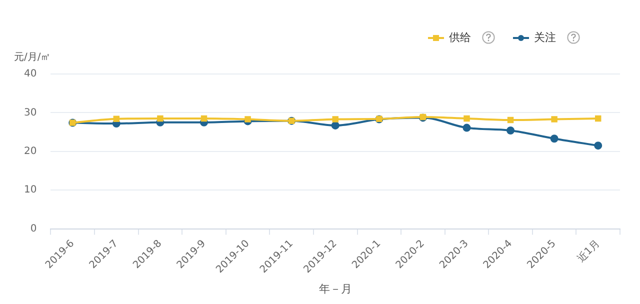  Describe the element at coordinates (32, 57) in the screenshot. I see `y-axis-title: 元/月/㎡` at that location.